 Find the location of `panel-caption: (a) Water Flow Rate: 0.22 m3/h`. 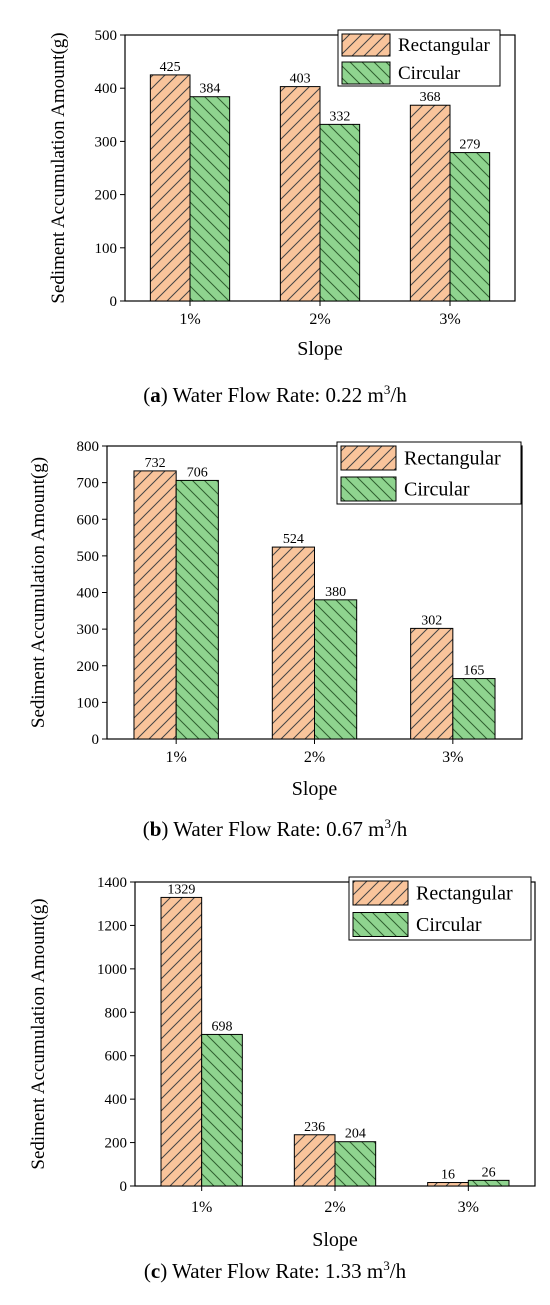

panel-caption: (a) Water Flow Rate: 0.22 m3/h is located at coordinates (275, 394).